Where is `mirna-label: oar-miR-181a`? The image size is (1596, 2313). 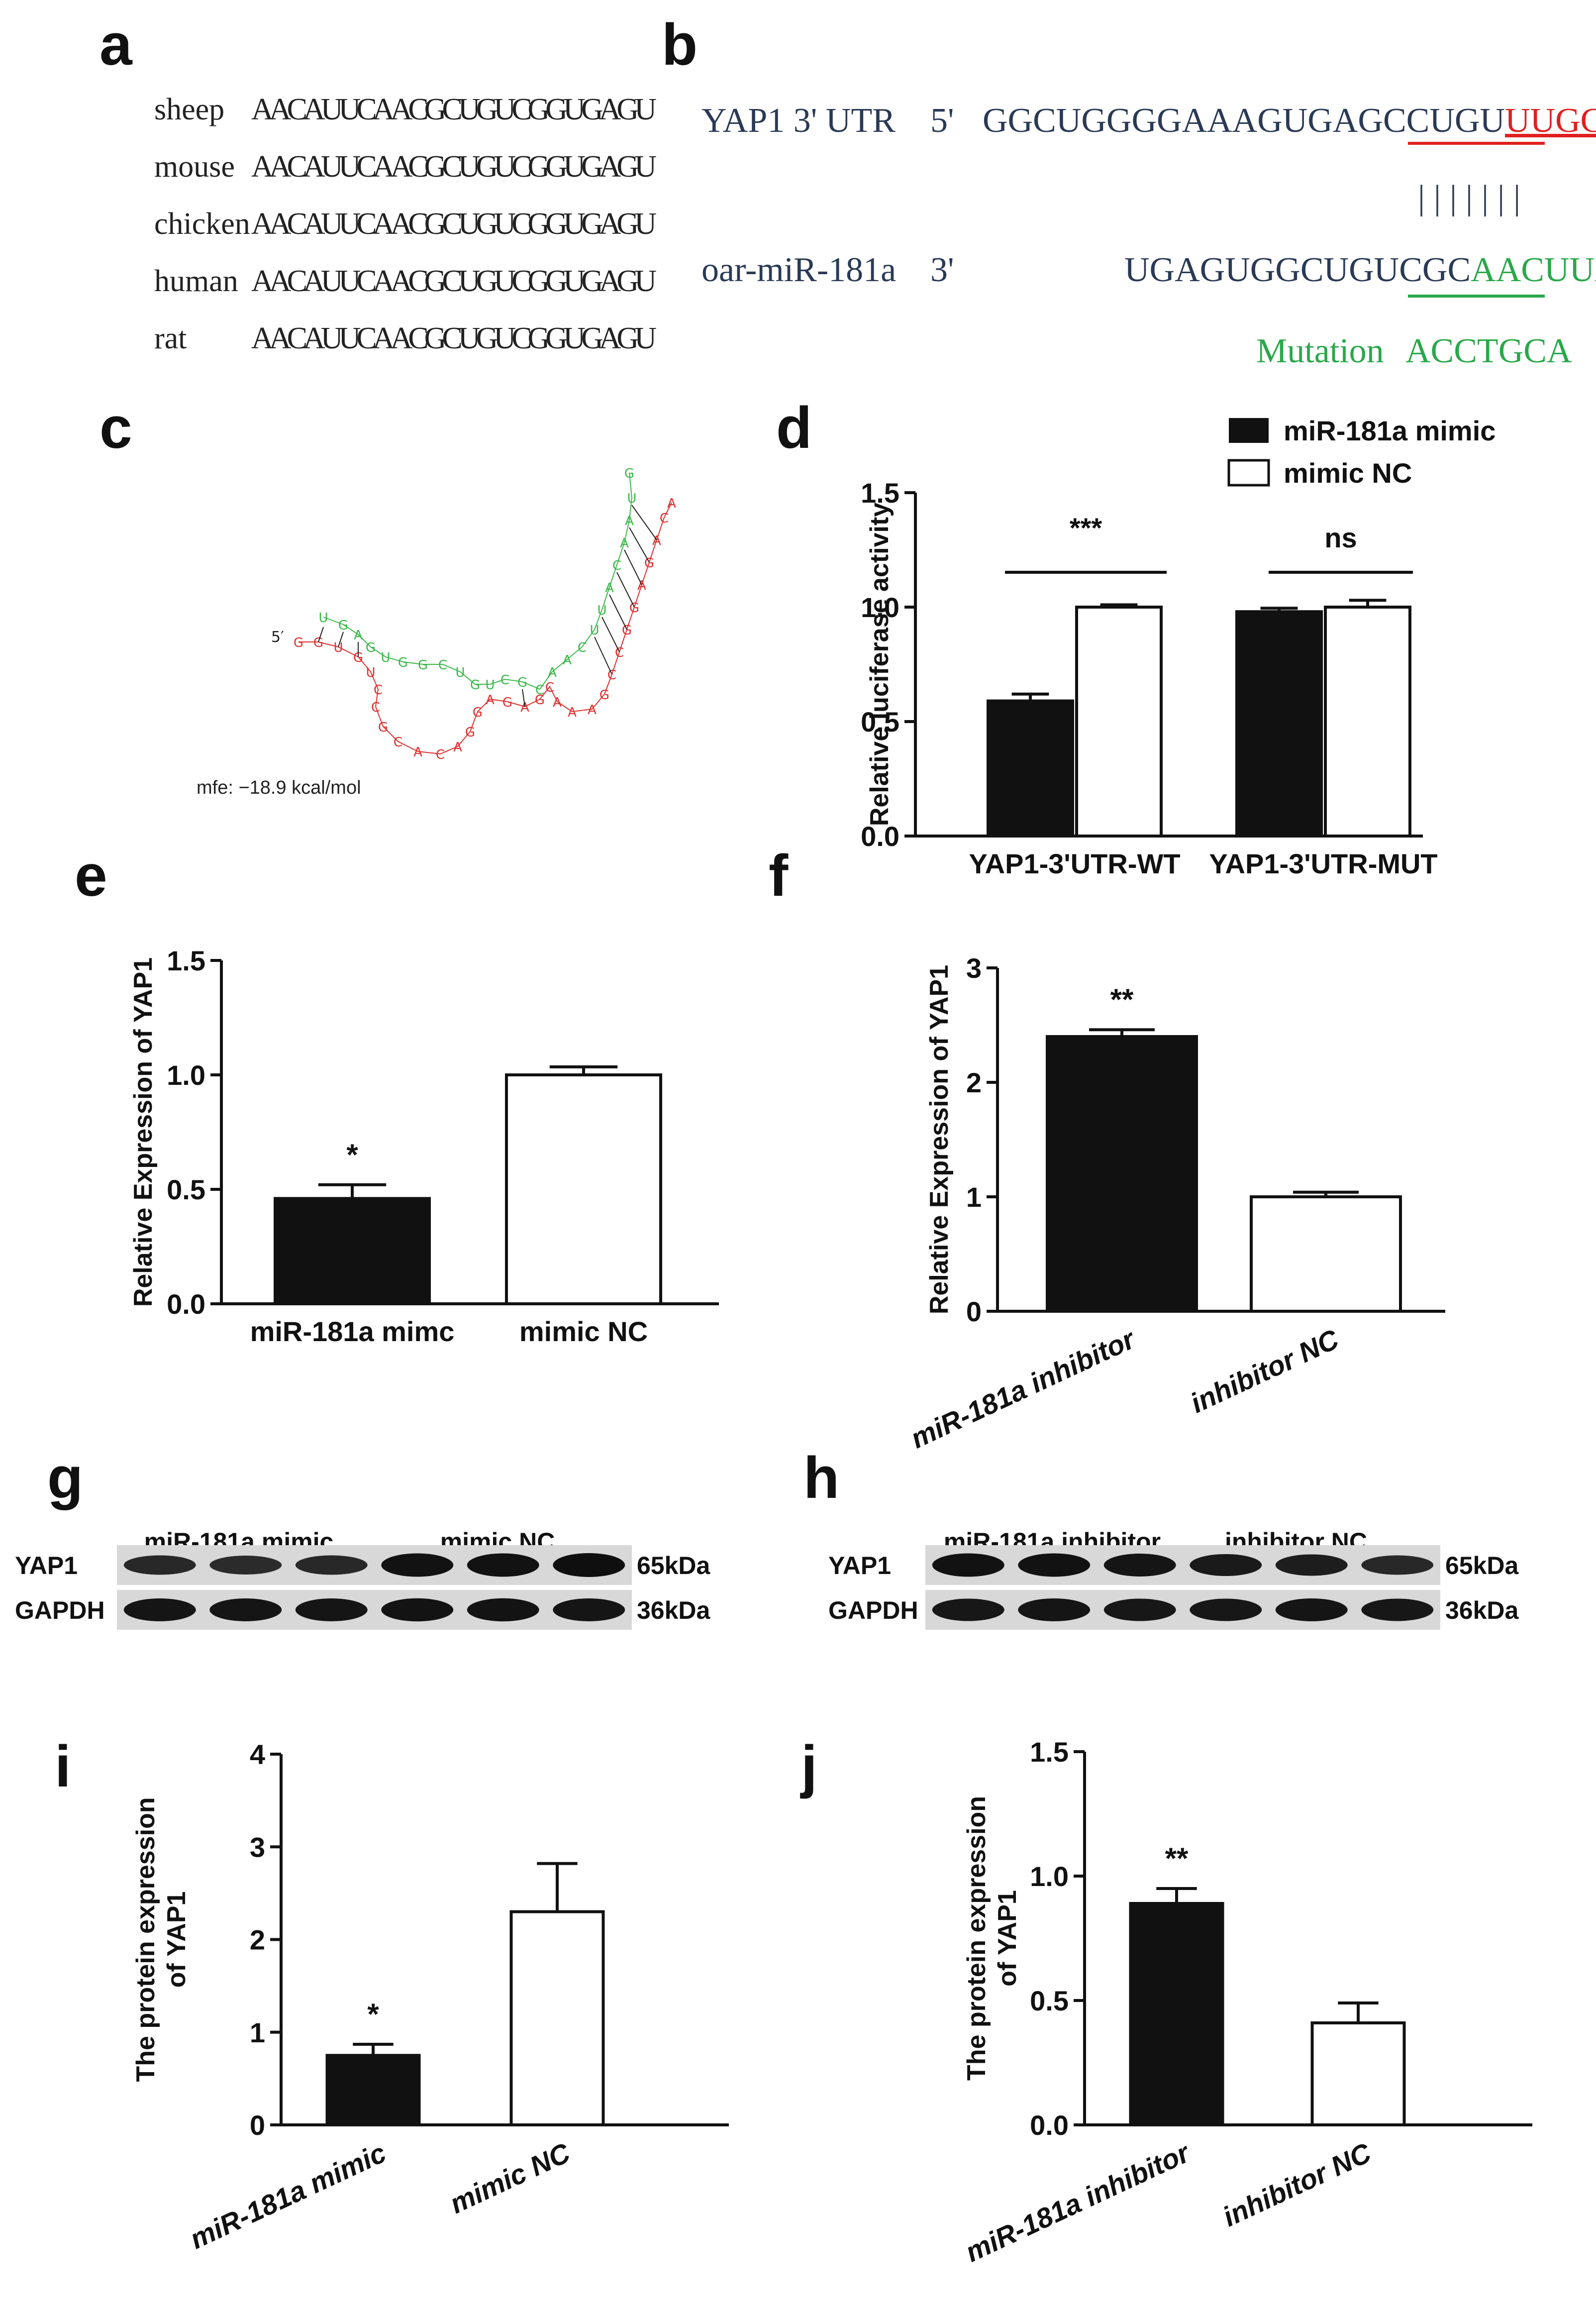
mirna-label: oar-miR-181a is located at coordinates (799, 270).